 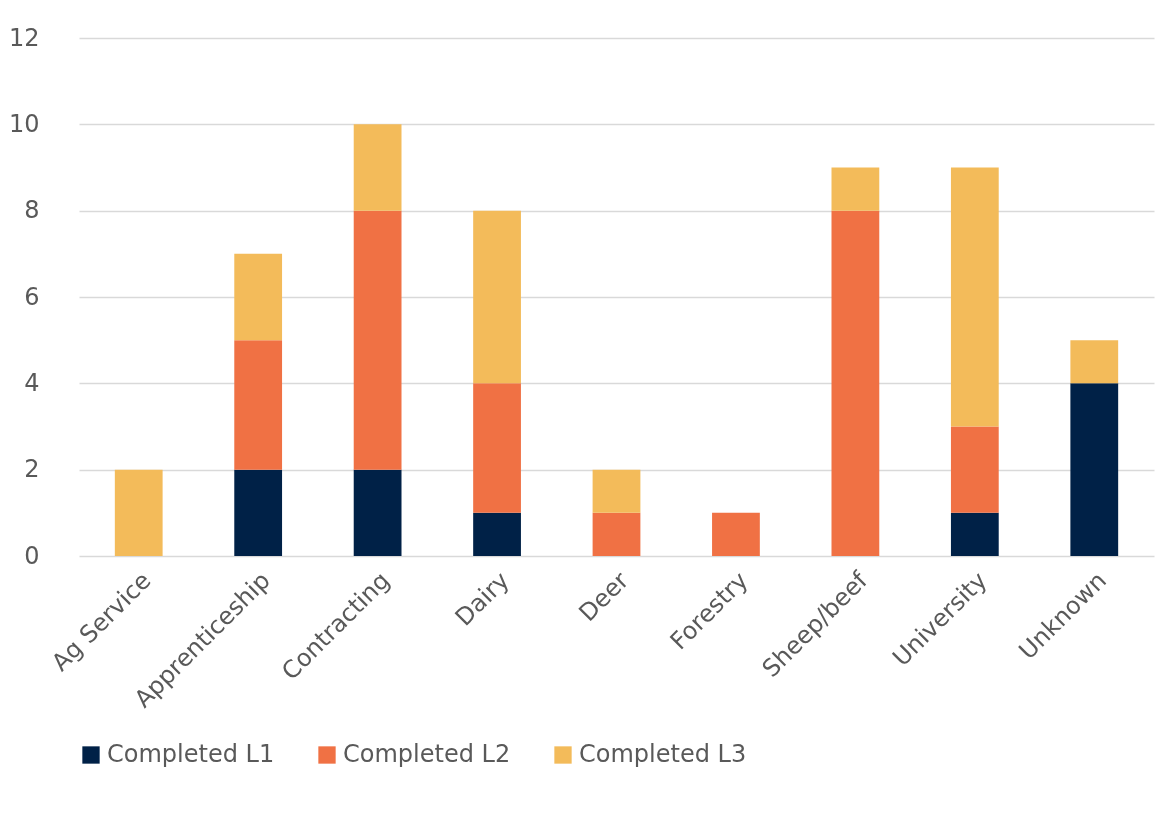 What do you see at coordinates (663, 754) in the screenshot?
I see `legend-label: Completed L3` at bounding box center [663, 754].